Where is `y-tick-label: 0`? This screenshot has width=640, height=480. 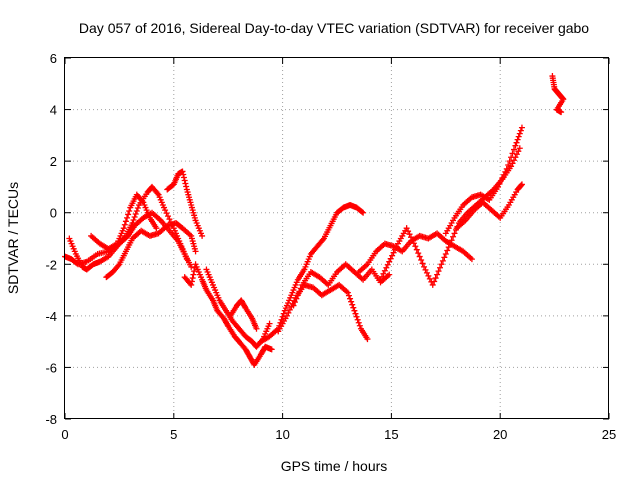
y-tick-label: 0 is located at coordinates (53, 213).